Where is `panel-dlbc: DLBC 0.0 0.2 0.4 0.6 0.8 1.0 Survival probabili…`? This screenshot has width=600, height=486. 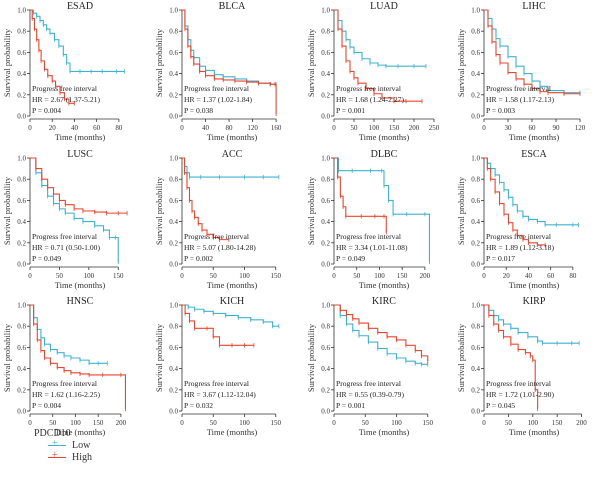 panel-dlbc: DLBC 0.0 0.2 0.4 0.6 0.8 1.0 Survival probabili… is located at coordinates (368, 219).